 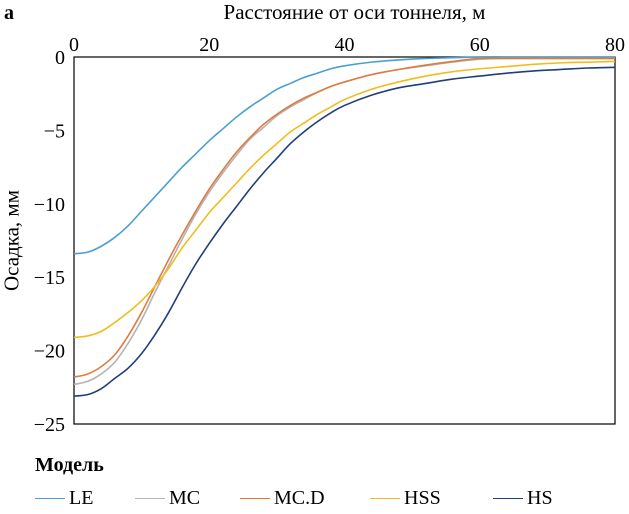 What do you see at coordinates (69, 465) in the screenshot?
I see `legend-title: Модель` at bounding box center [69, 465].